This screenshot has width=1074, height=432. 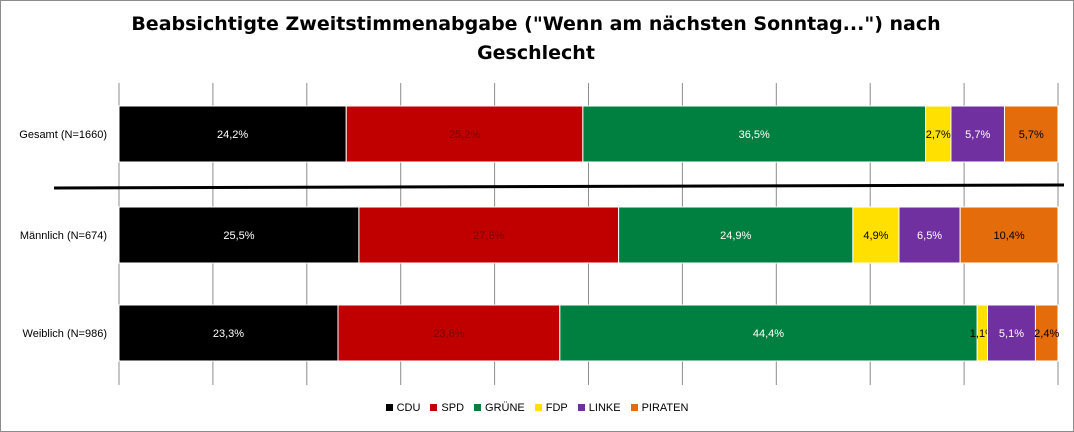 I want to click on data-label: 25,5%, so click(x=238, y=236).